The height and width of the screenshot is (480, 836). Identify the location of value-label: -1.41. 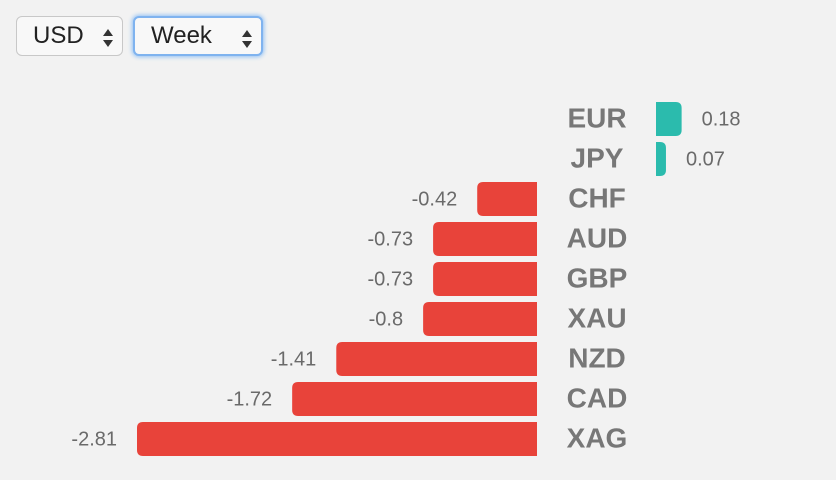
(294, 359).